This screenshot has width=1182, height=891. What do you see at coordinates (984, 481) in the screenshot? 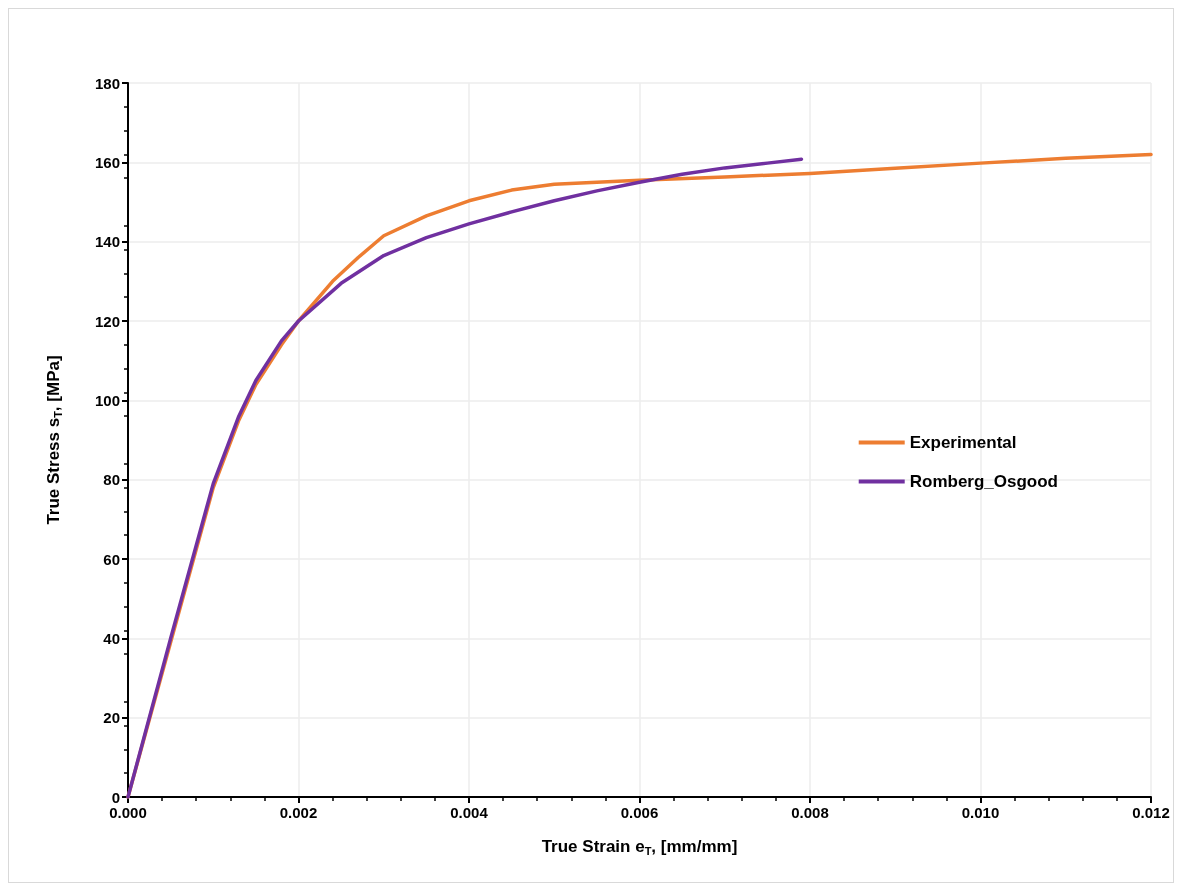
I see `legend-label: Romberg_Osgood` at bounding box center [984, 481].